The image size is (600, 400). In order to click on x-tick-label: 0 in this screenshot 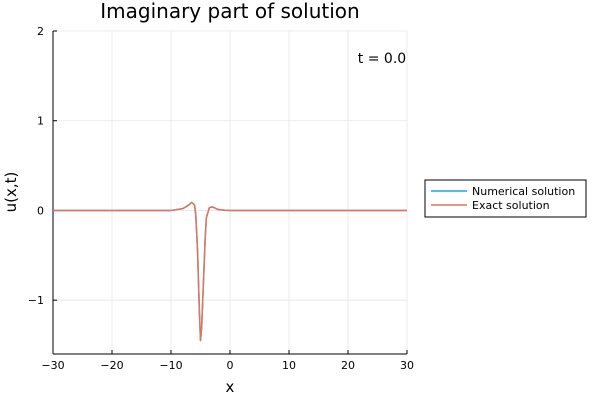, I will do `click(230, 365)`.